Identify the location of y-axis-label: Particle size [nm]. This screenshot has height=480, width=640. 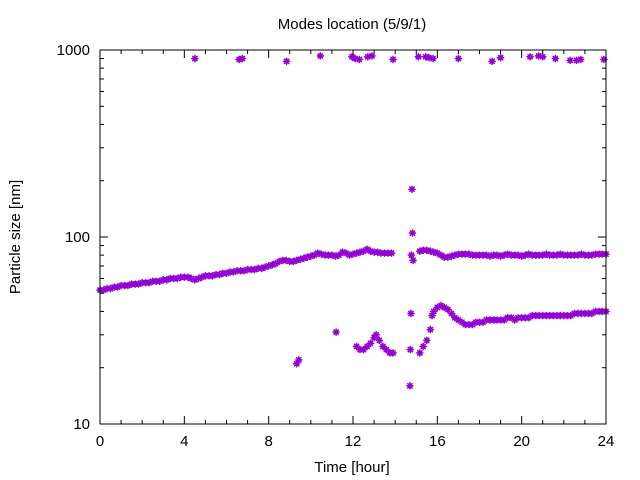
(15, 237).